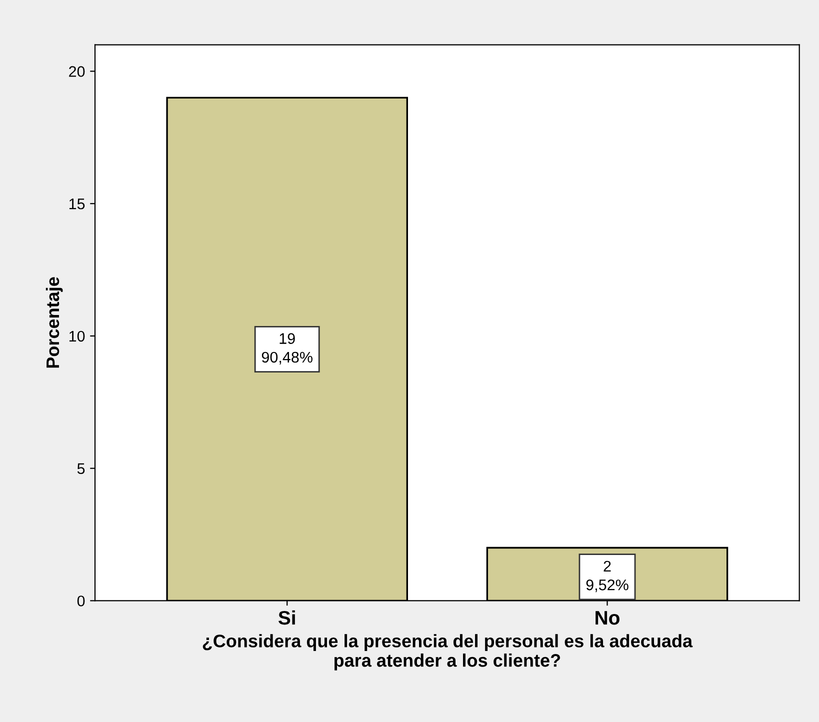 Image resolution: width=819 pixels, height=722 pixels. Describe the element at coordinates (77, 204) in the screenshot. I see `y-tick-label: 15` at that location.